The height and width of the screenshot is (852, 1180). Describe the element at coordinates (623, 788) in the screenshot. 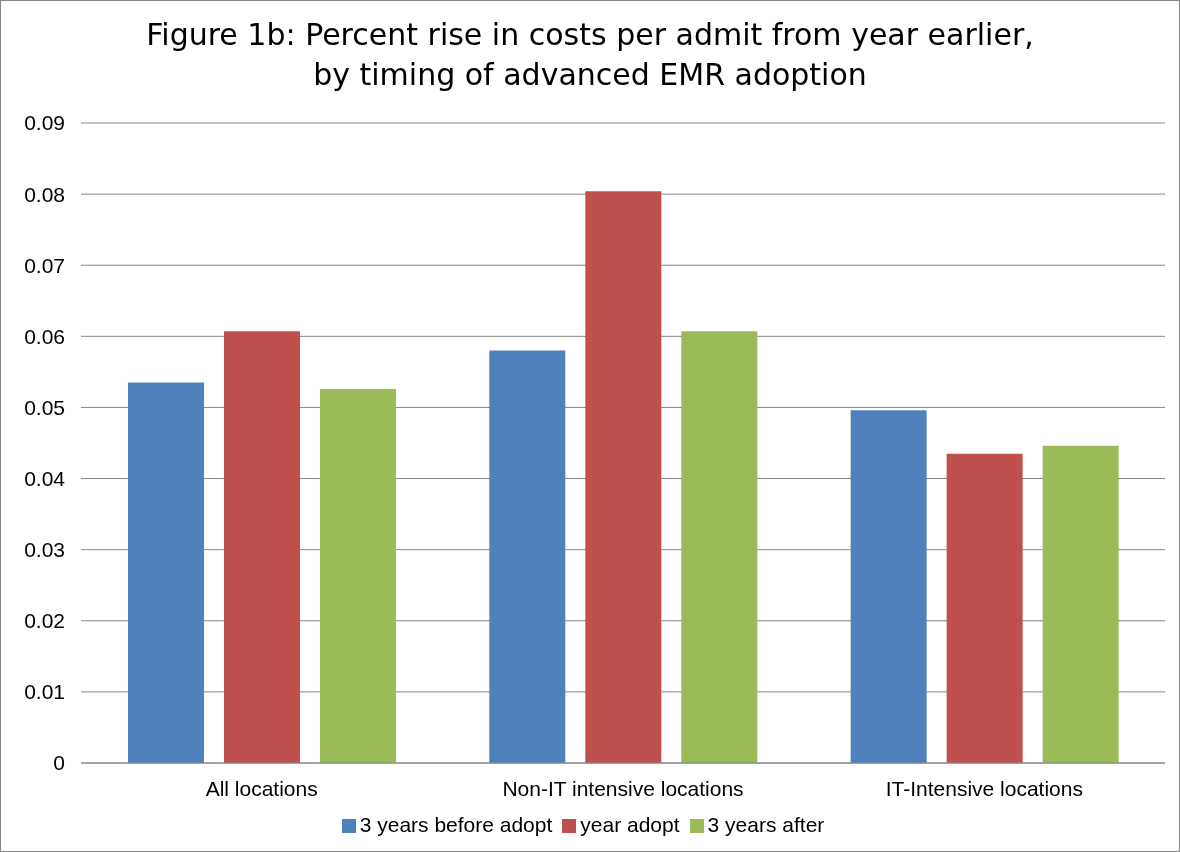

I see `x-tick-label: Non-IT intensive locations` at that location.